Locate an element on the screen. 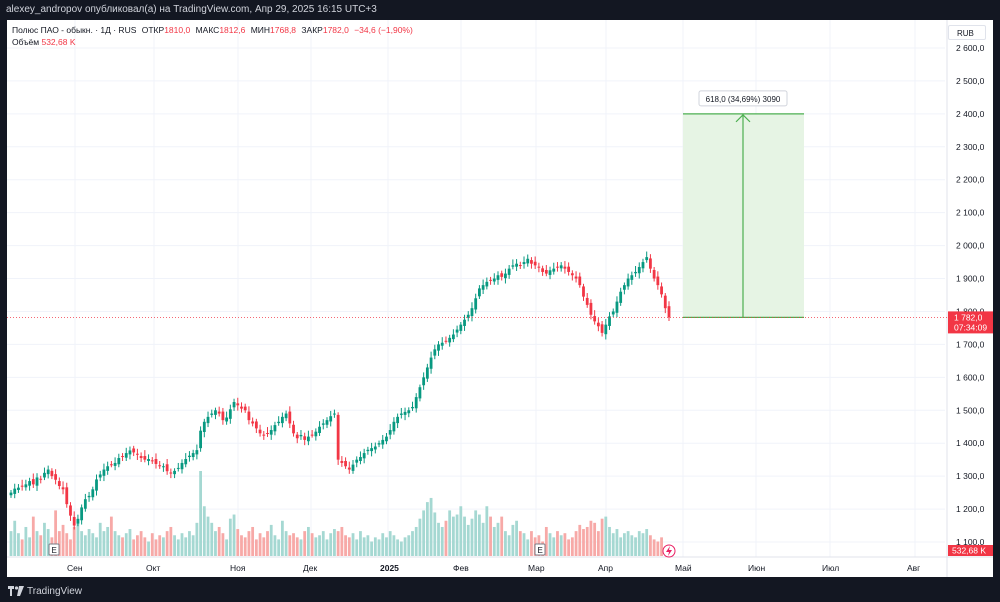  low-value: 1768,8 is located at coordinates (283, 30).